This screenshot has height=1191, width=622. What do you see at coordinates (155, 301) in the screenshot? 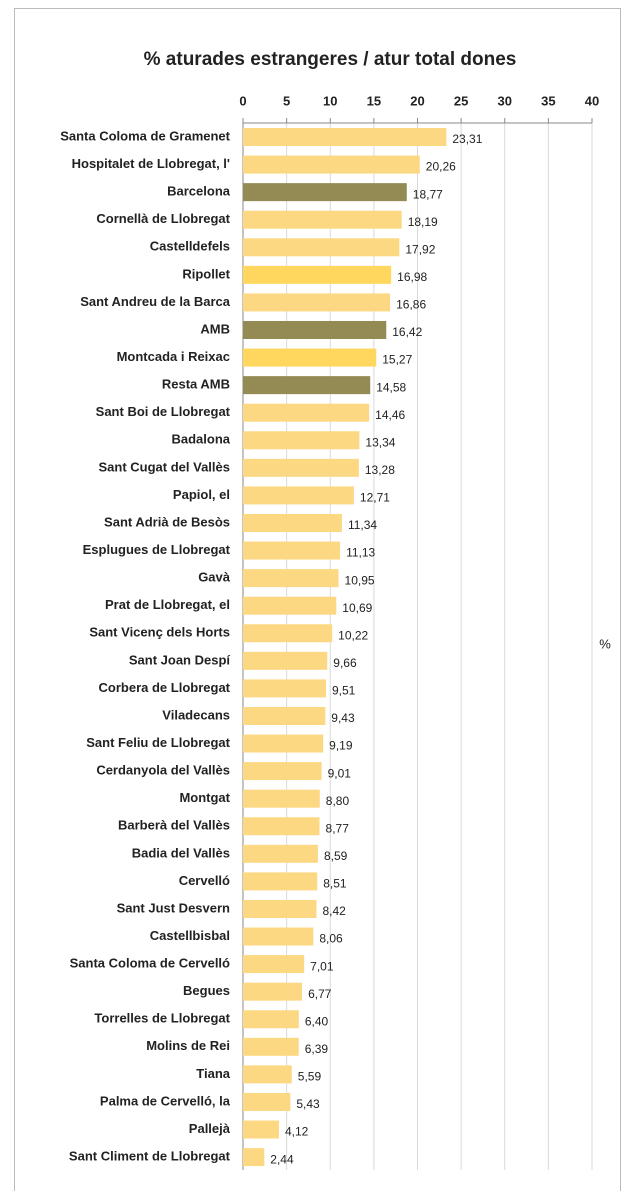
I see `y-tick-label: Sant Andreu de la Barca` at bounding box center [155, 301].